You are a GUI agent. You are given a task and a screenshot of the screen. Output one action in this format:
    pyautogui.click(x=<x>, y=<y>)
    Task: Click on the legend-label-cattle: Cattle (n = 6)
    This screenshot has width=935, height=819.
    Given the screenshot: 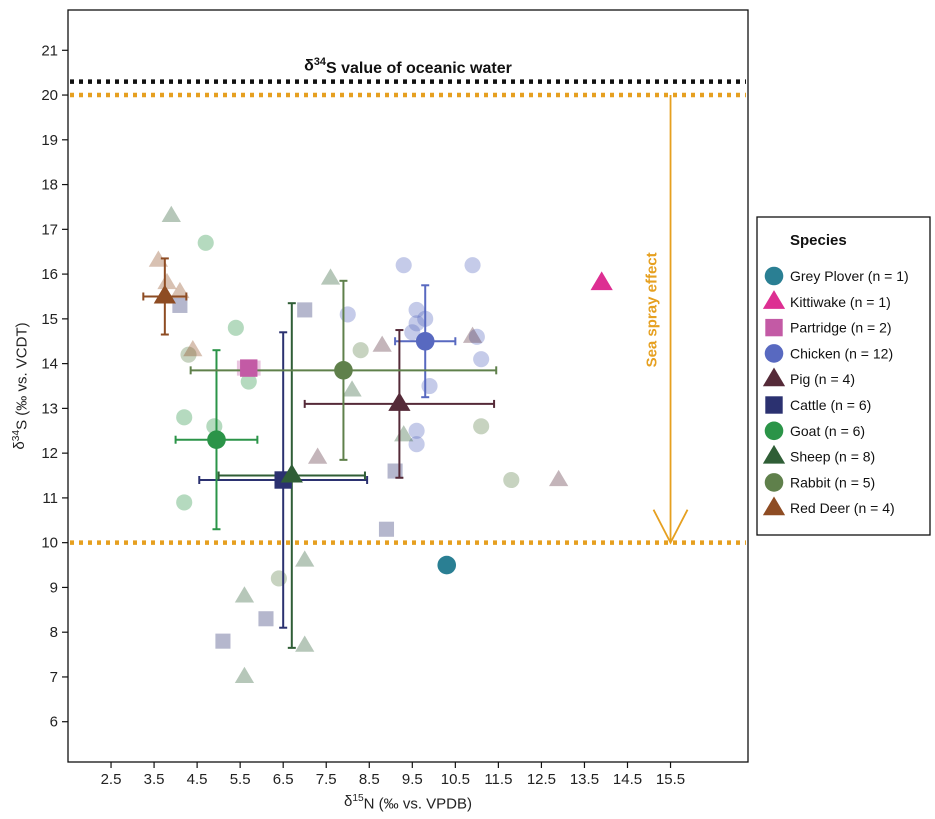 What is the action you would take?
    pyautogui.click(x=830, y=405)
    